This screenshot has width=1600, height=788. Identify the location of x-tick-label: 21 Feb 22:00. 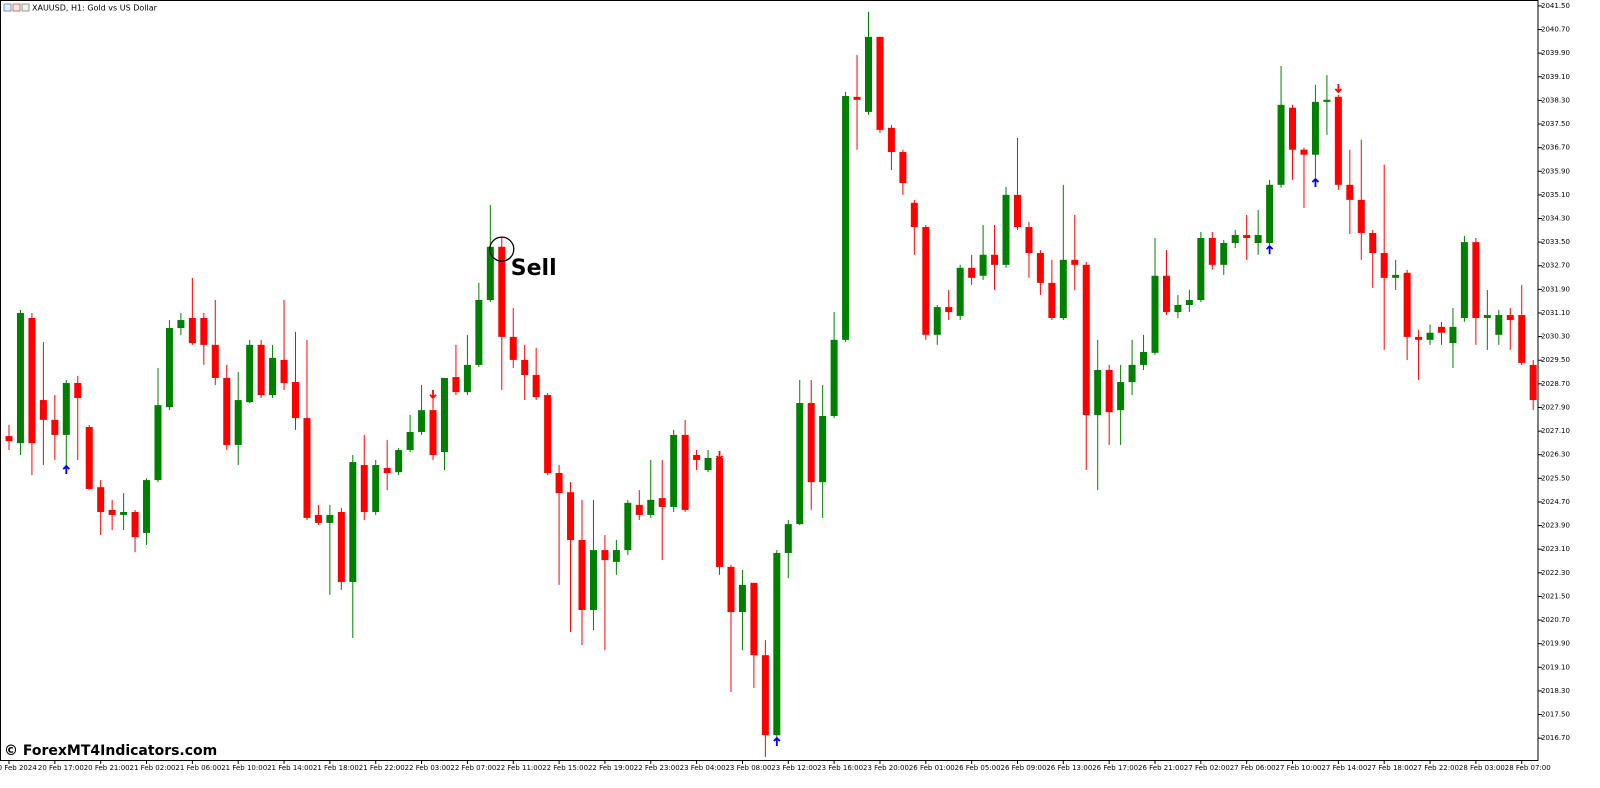
(382, 768).